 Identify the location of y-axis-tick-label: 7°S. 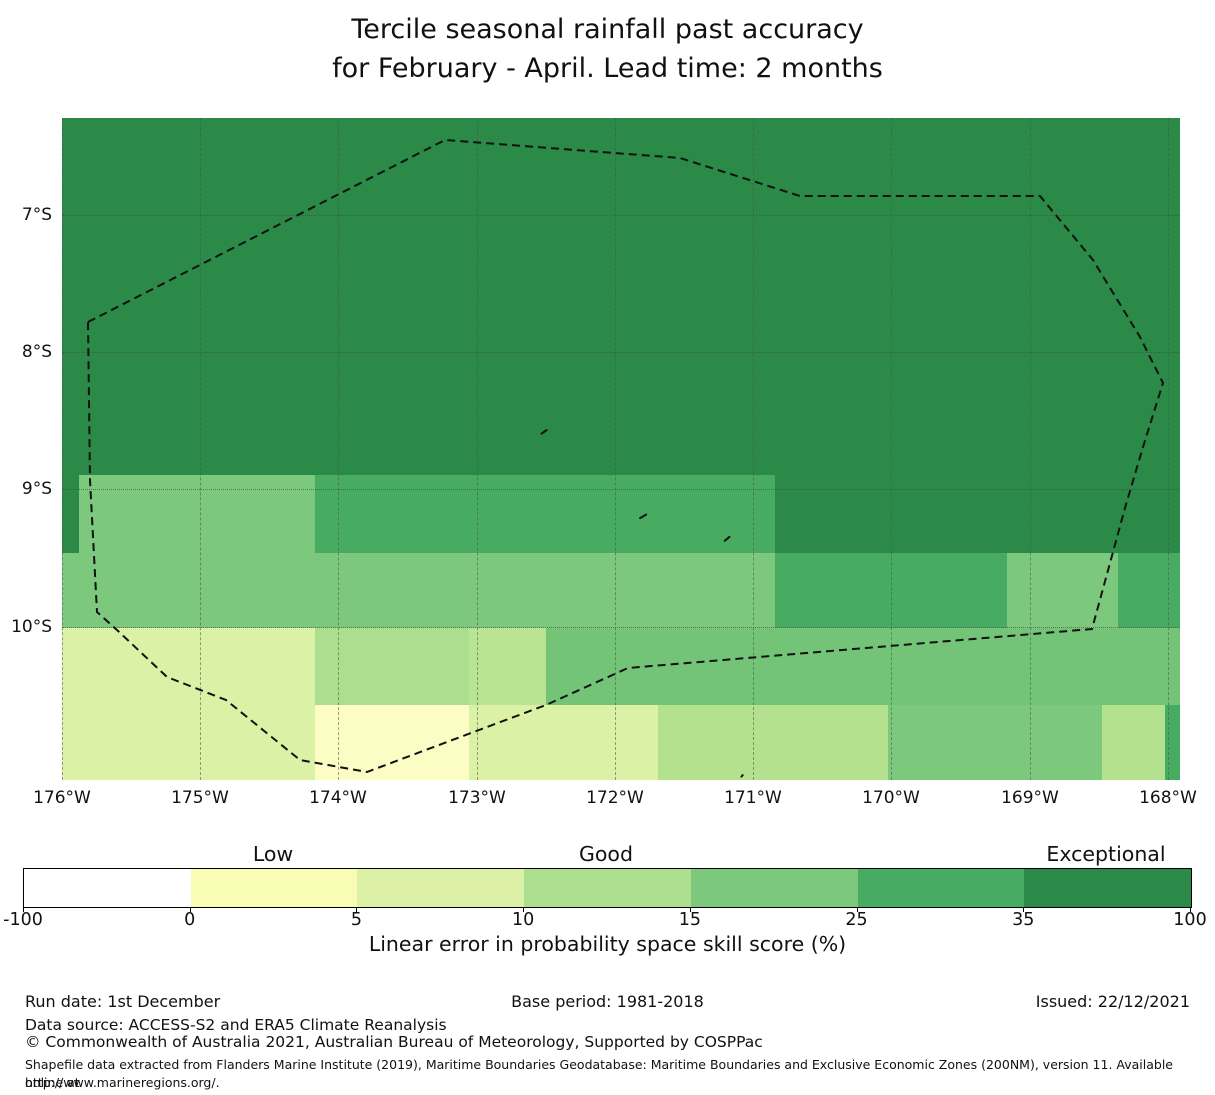
(36, 215).